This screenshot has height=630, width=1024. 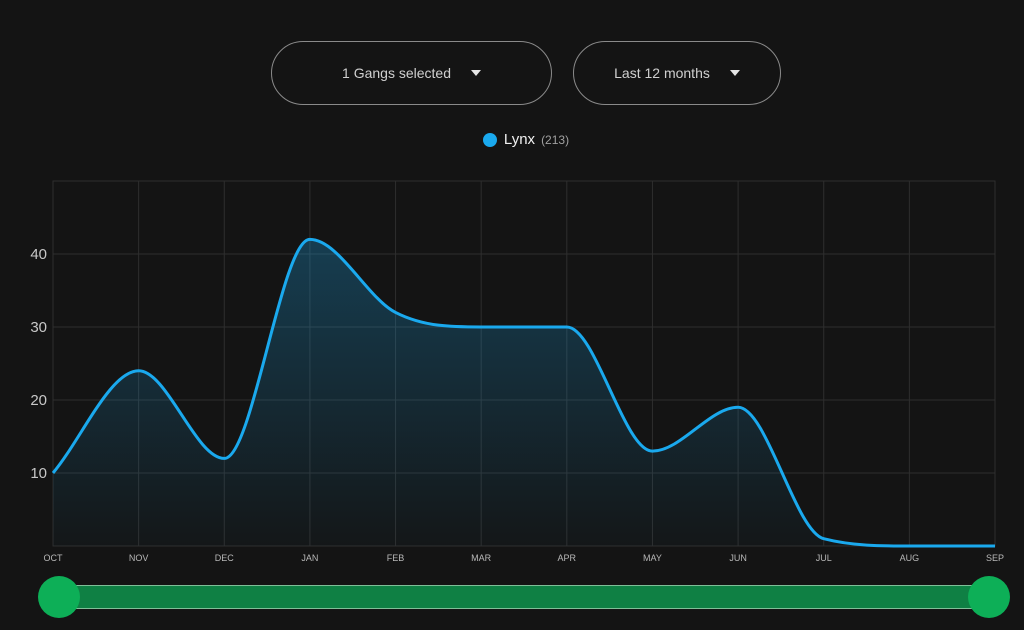 I want to click on range-slider-start-handle, so click(x=59, y=597).